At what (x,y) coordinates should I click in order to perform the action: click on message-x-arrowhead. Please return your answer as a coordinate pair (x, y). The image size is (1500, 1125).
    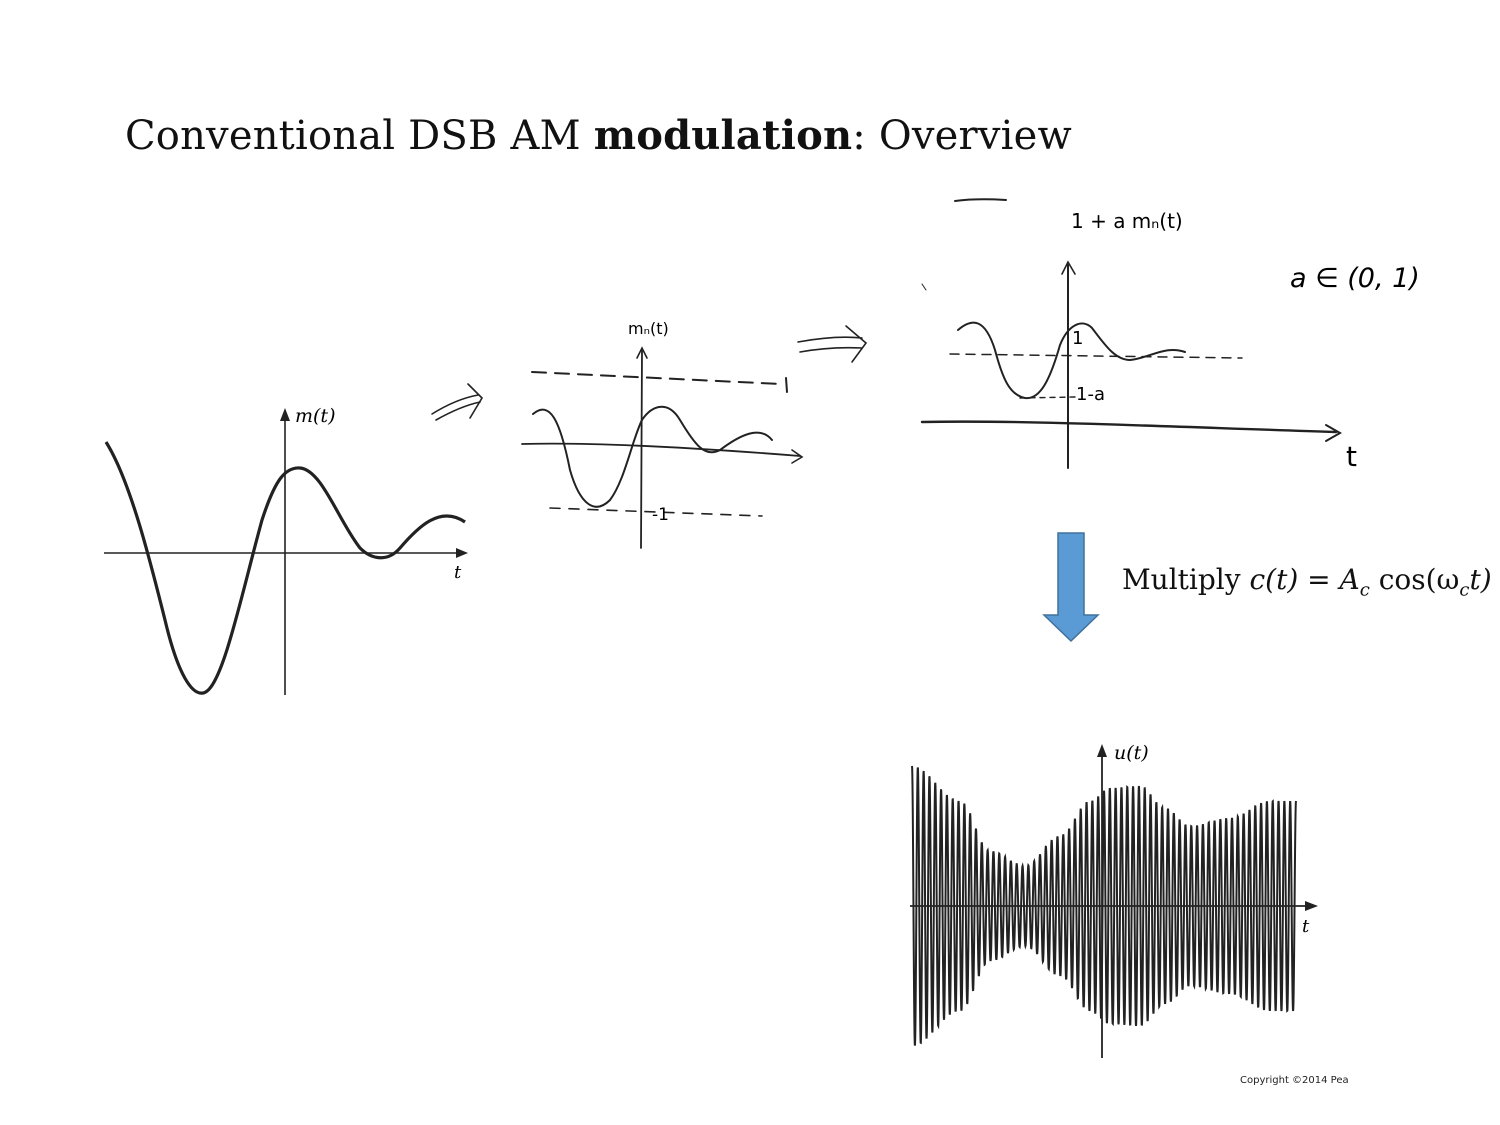
    Looking at the image, I should click on (462, 553).